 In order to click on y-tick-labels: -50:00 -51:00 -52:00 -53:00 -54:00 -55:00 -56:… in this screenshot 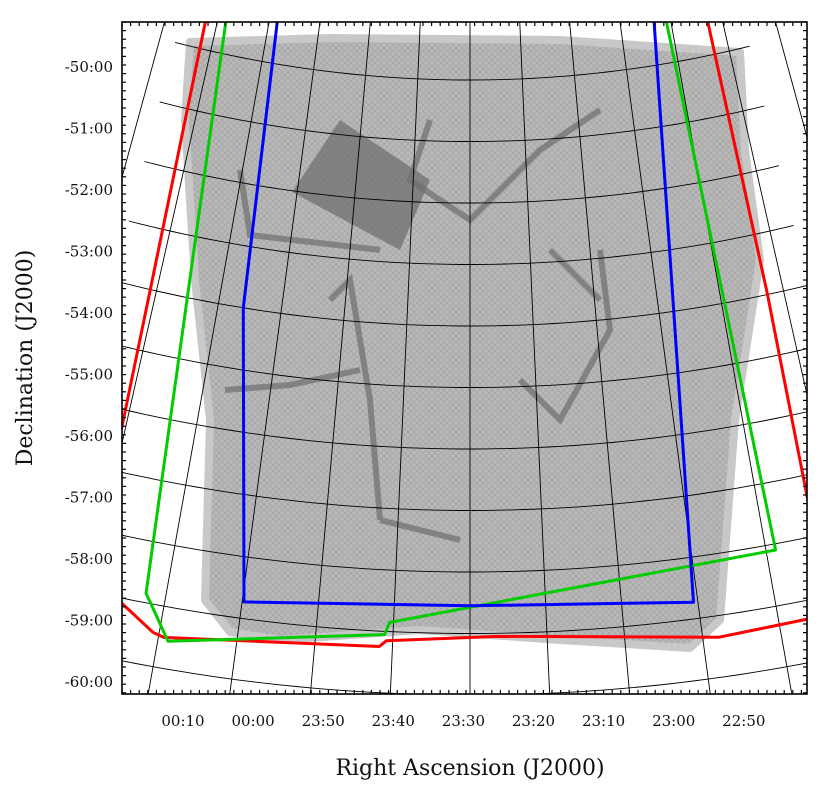, I will do `click(89, 374)`.